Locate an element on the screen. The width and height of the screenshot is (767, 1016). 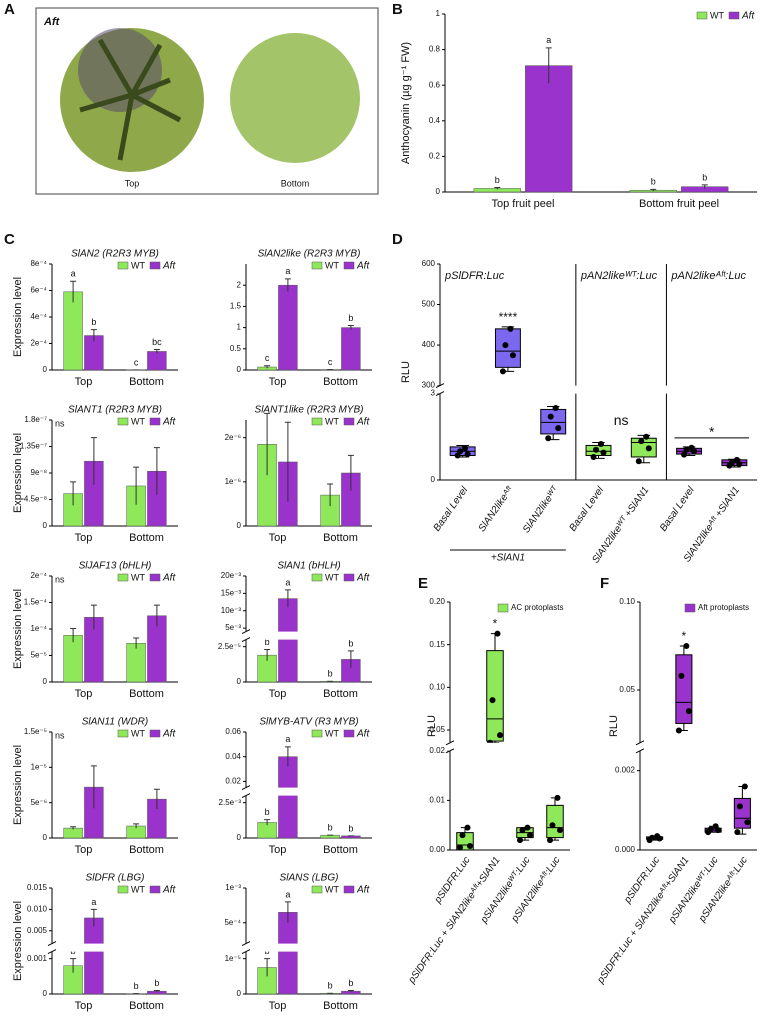
y-tick-label: 0.001 is located at coordinates (37, 958).